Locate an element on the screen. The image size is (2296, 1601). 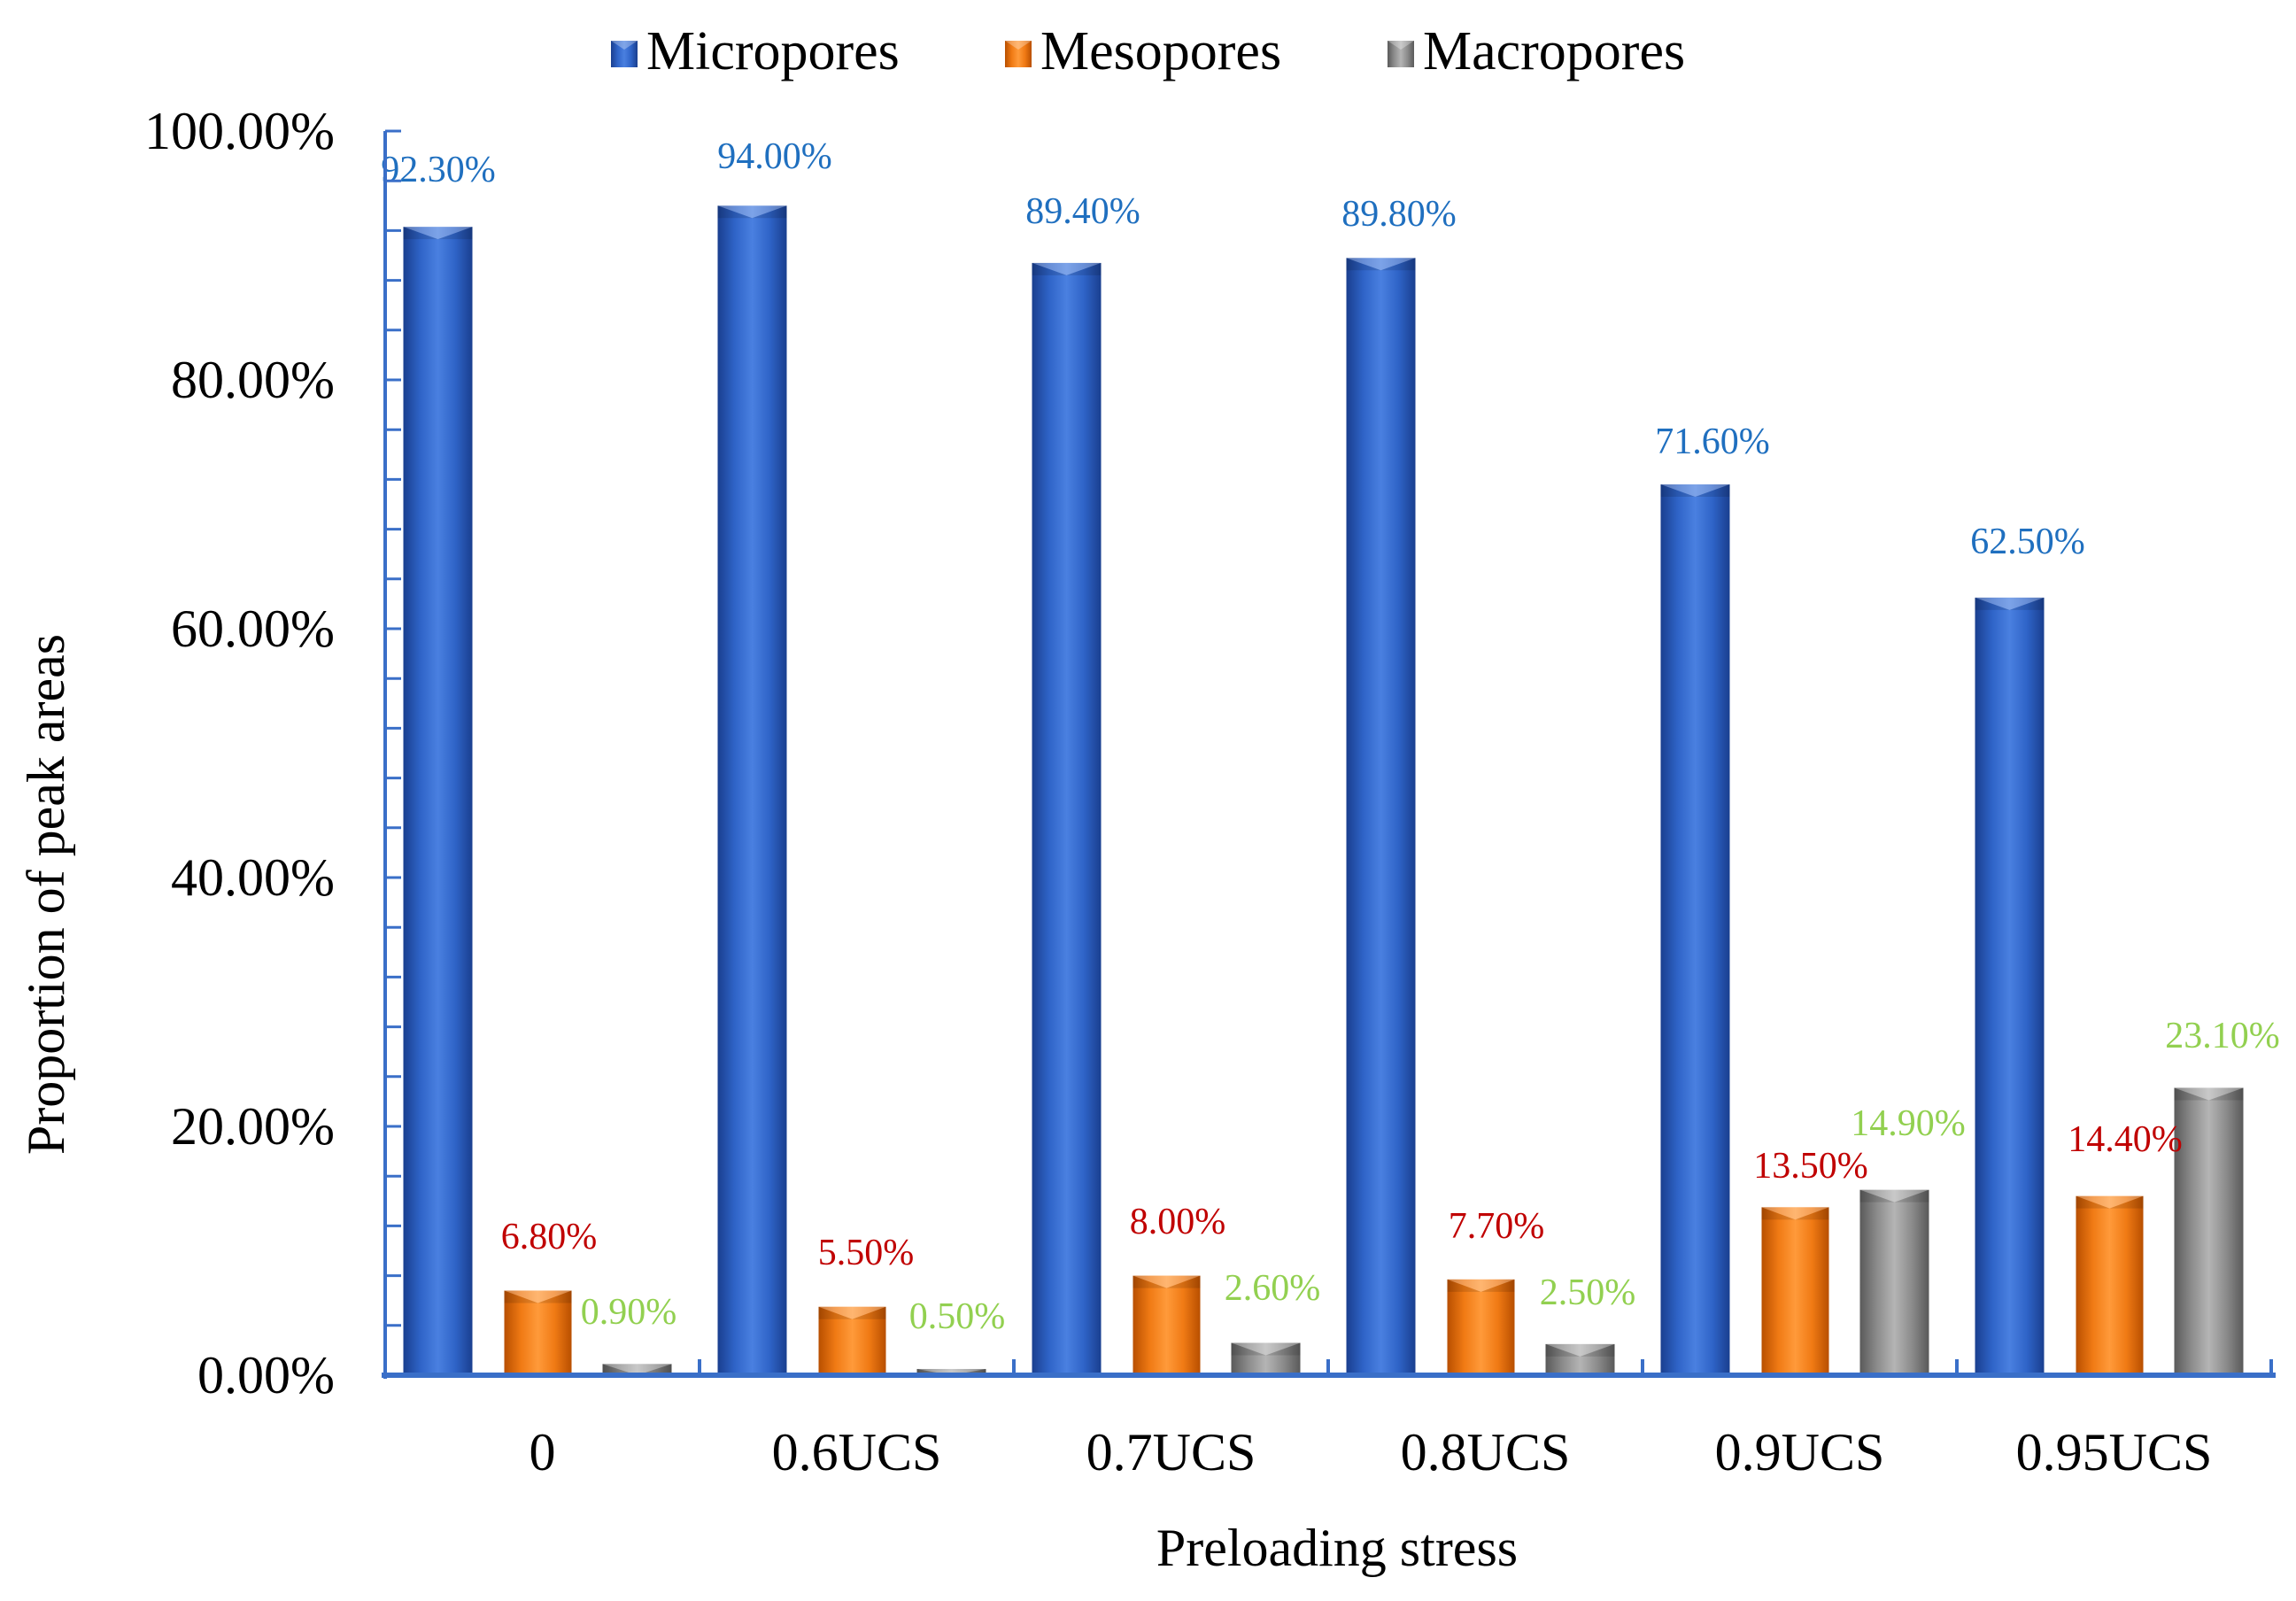
bar-mesopores-0.6UCS is located at coordinates (852, 1340).